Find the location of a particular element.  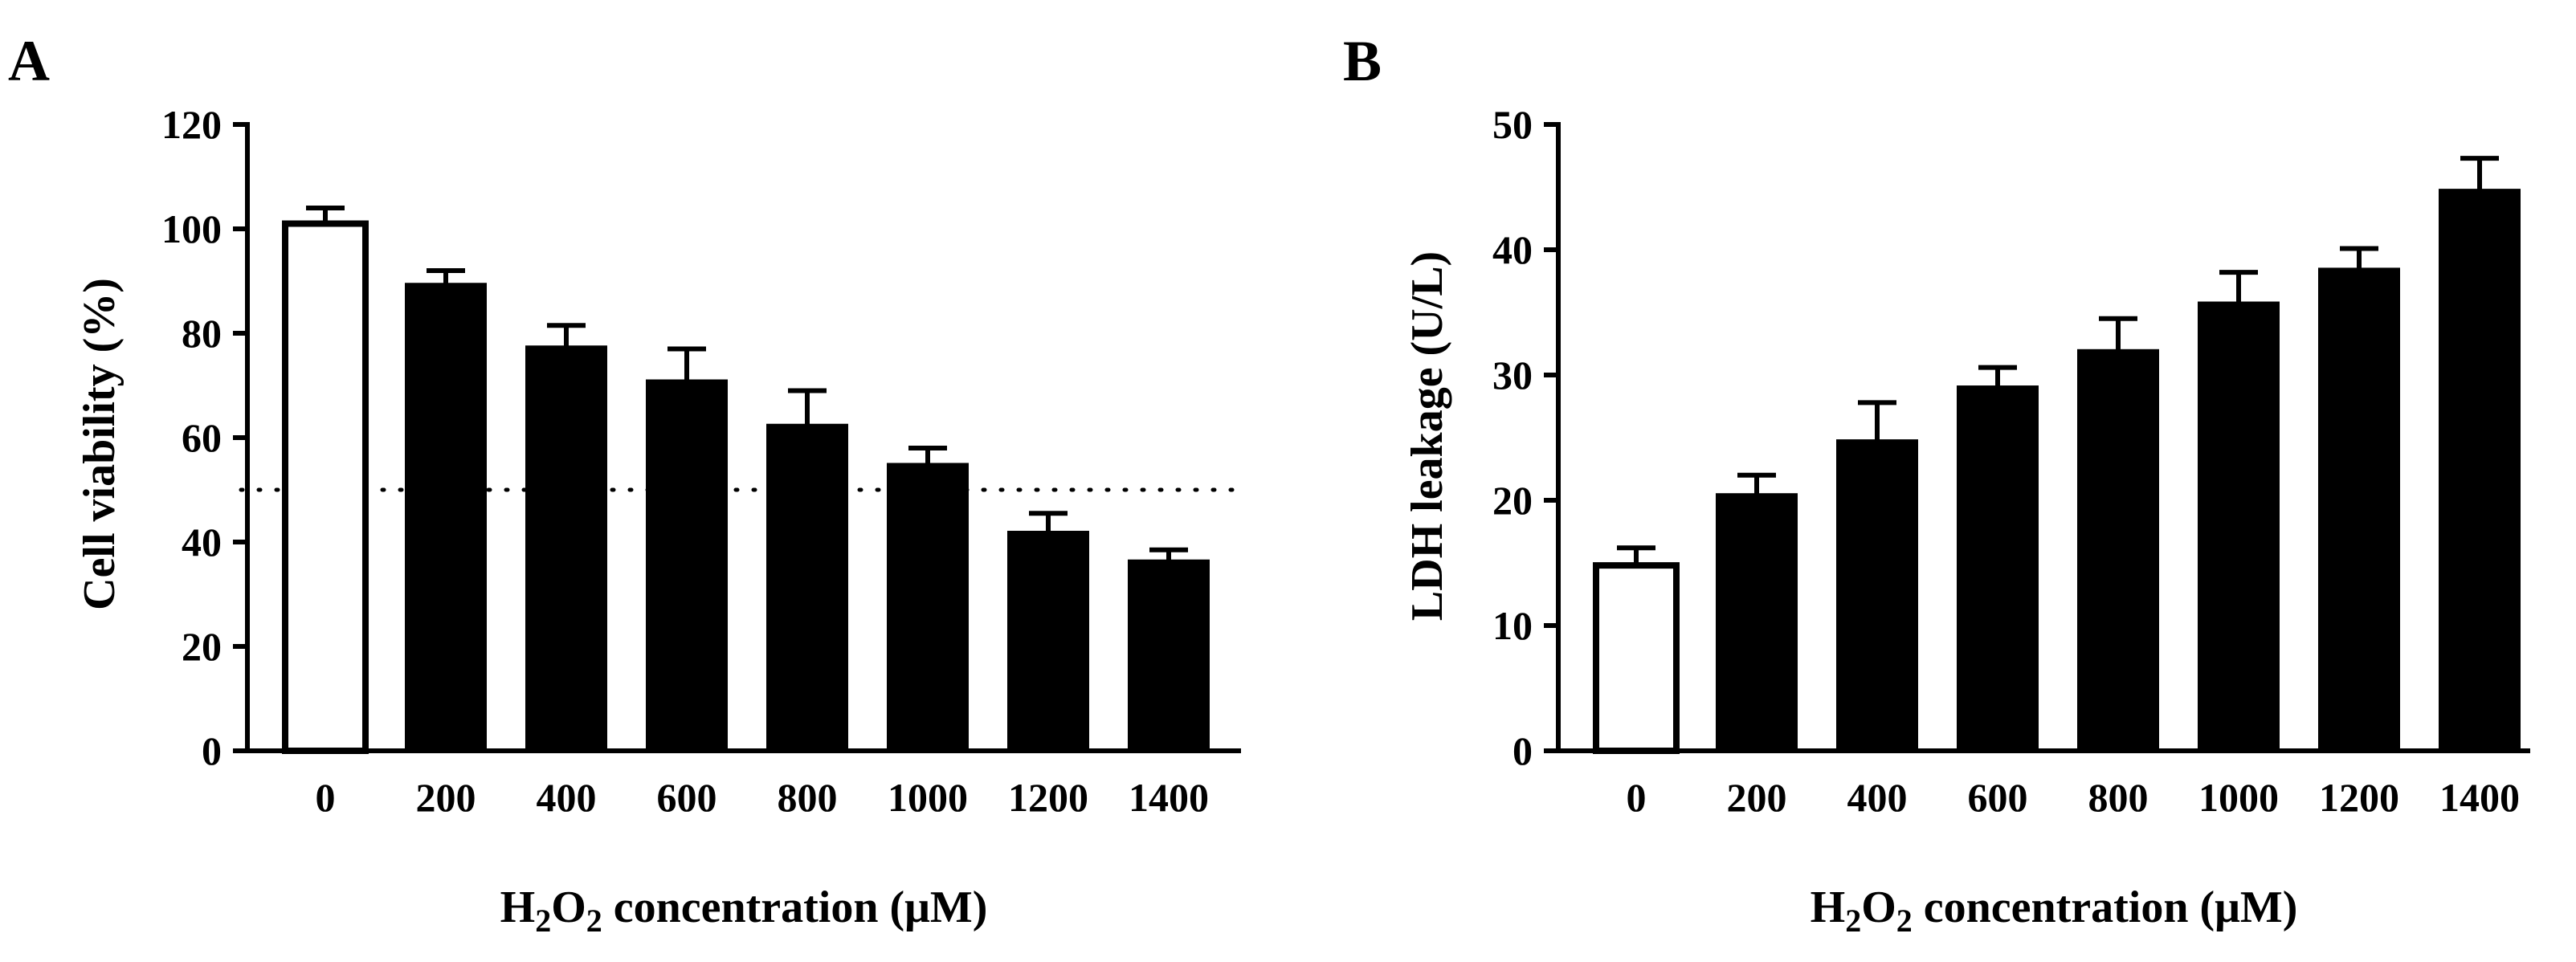

panel-a-x-tick-label: 1400 is located at coordinates (1169, 797).